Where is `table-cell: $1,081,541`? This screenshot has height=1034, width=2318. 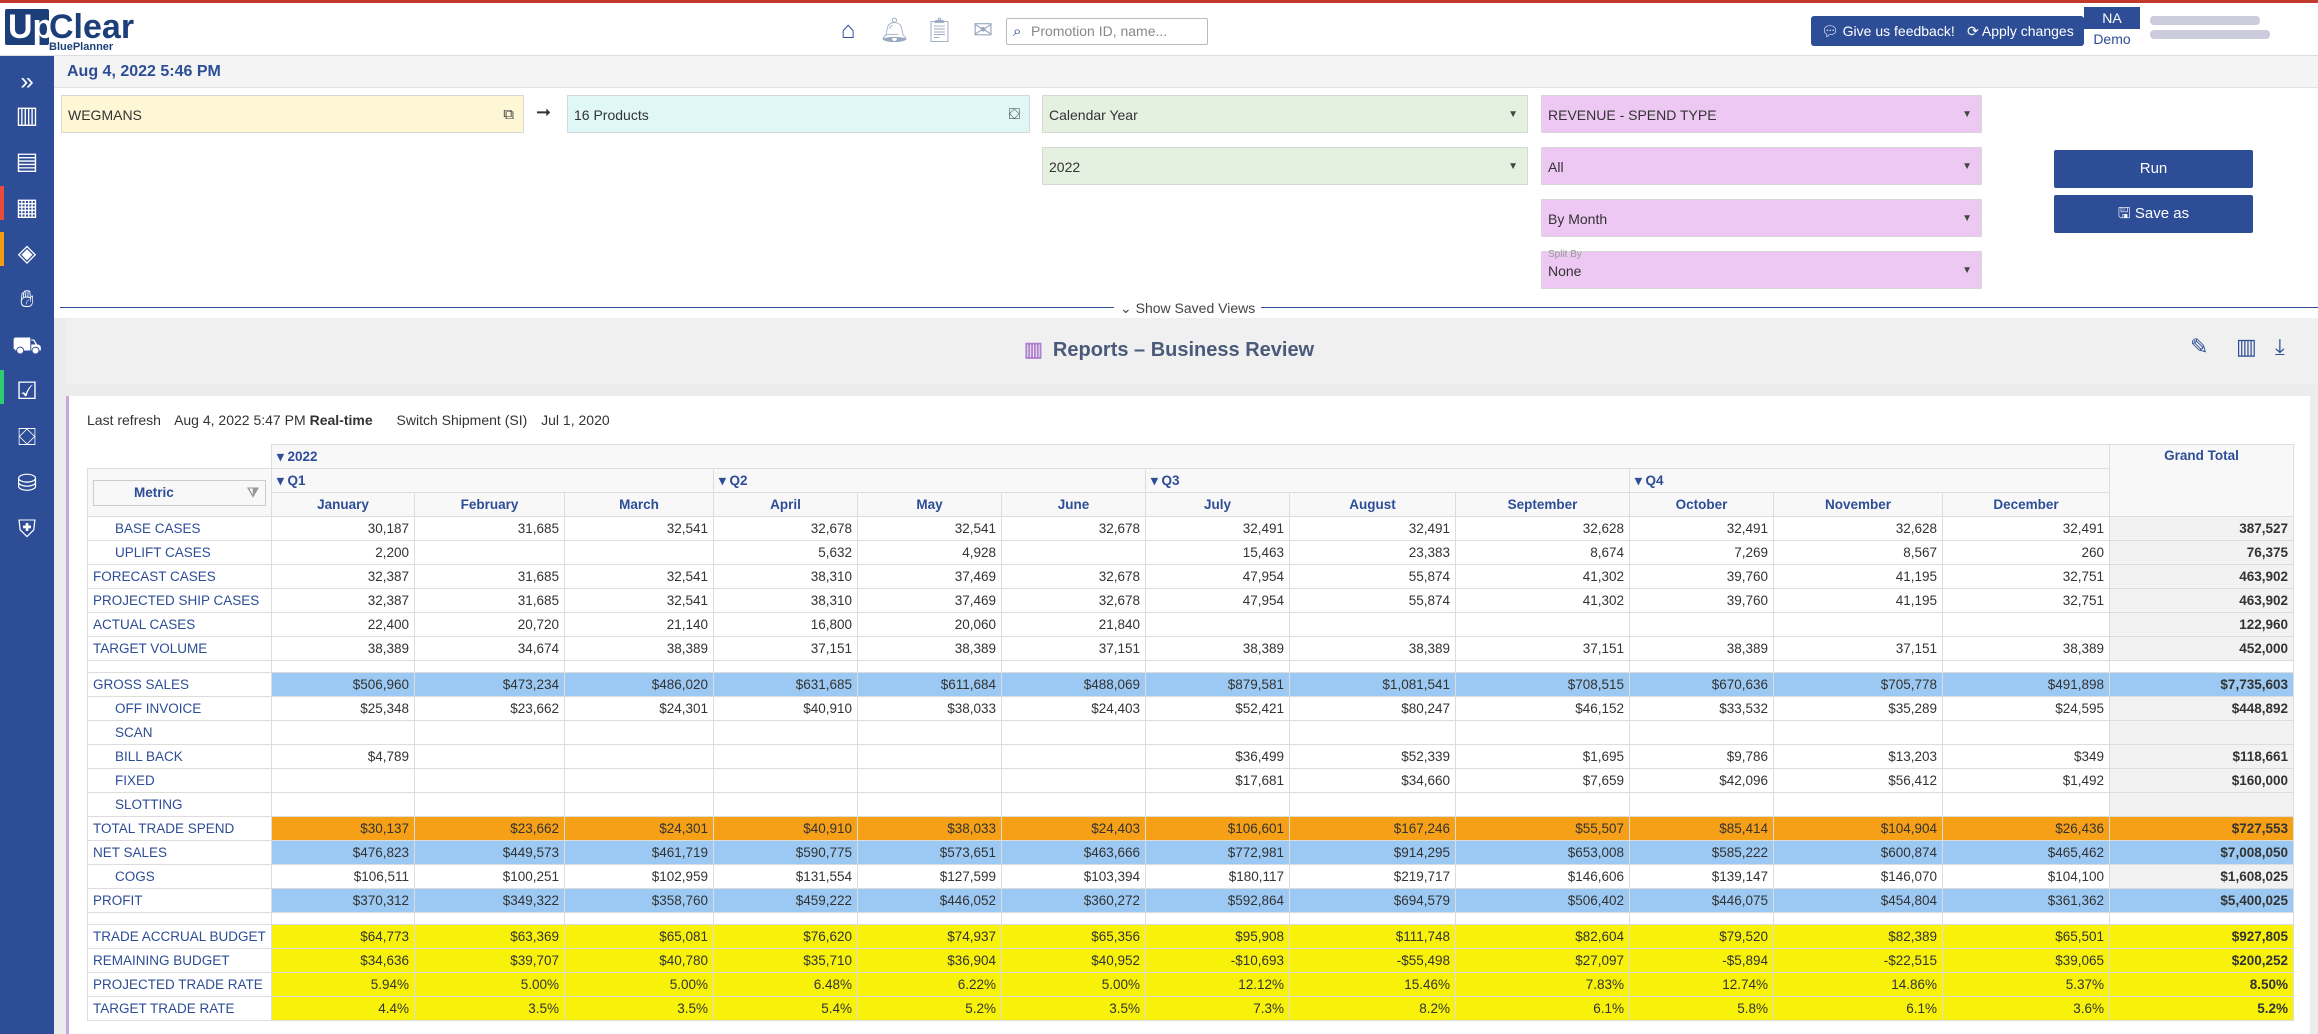
table-cell: $1,081,541 is located at coordinates (1372, 684).